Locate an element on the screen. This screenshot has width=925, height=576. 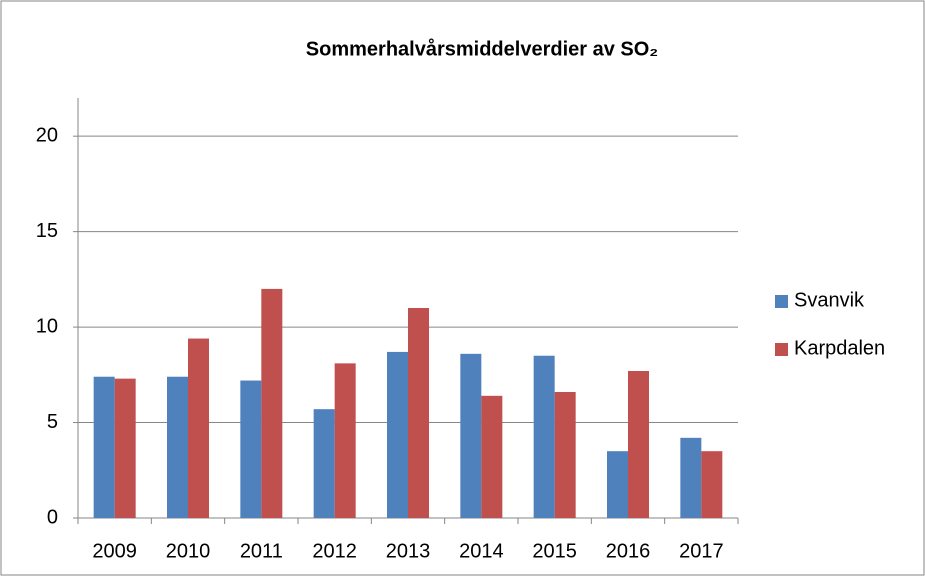
x-tick-label: 2011 is located at coordinates (261, 551).